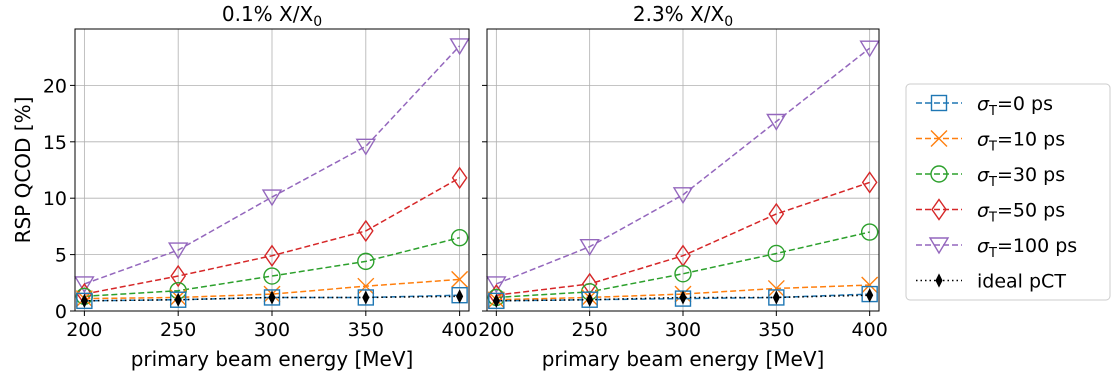 This screenshot has height=378, width=1117. What do you see at coordinates (55, 86) in the screenshot?
I see `y-tick-label: 20` at bounding box center [55, 86].